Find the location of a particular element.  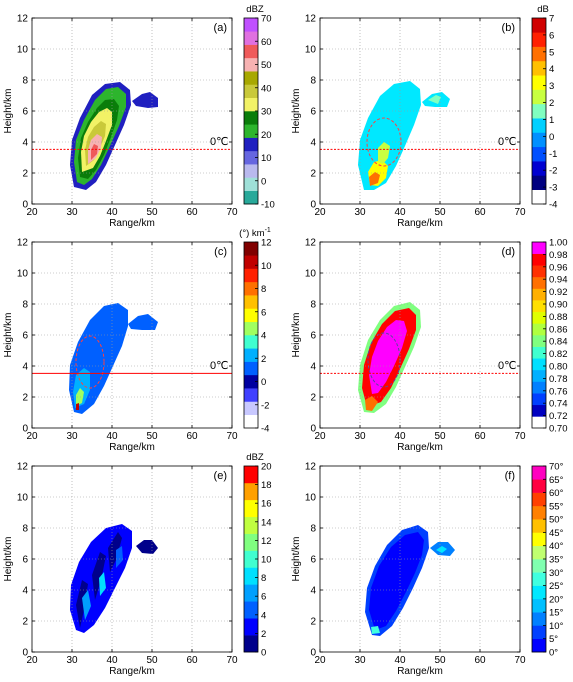

panel-label: (c) is located at coordinates (220, 252).